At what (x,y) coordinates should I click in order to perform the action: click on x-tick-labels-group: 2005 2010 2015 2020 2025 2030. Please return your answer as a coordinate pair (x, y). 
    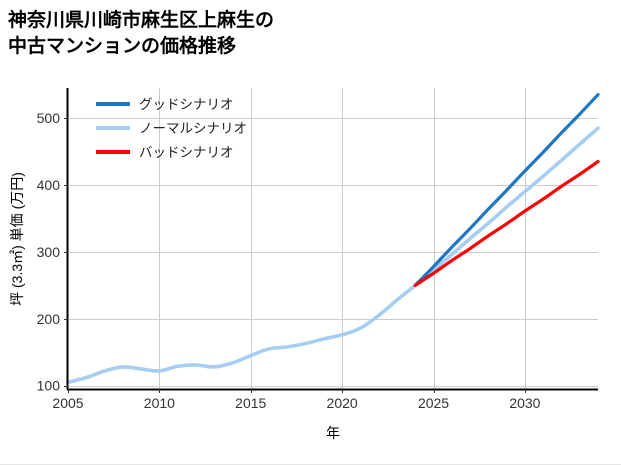
    Looking at the image, I should click on (296, 400).